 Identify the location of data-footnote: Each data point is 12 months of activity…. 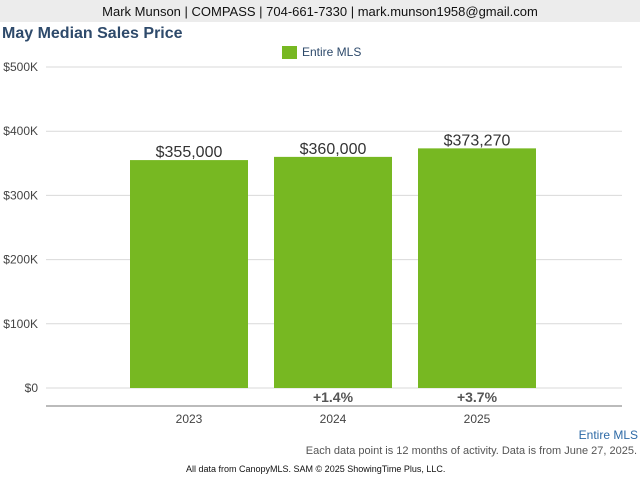
(471, 451).